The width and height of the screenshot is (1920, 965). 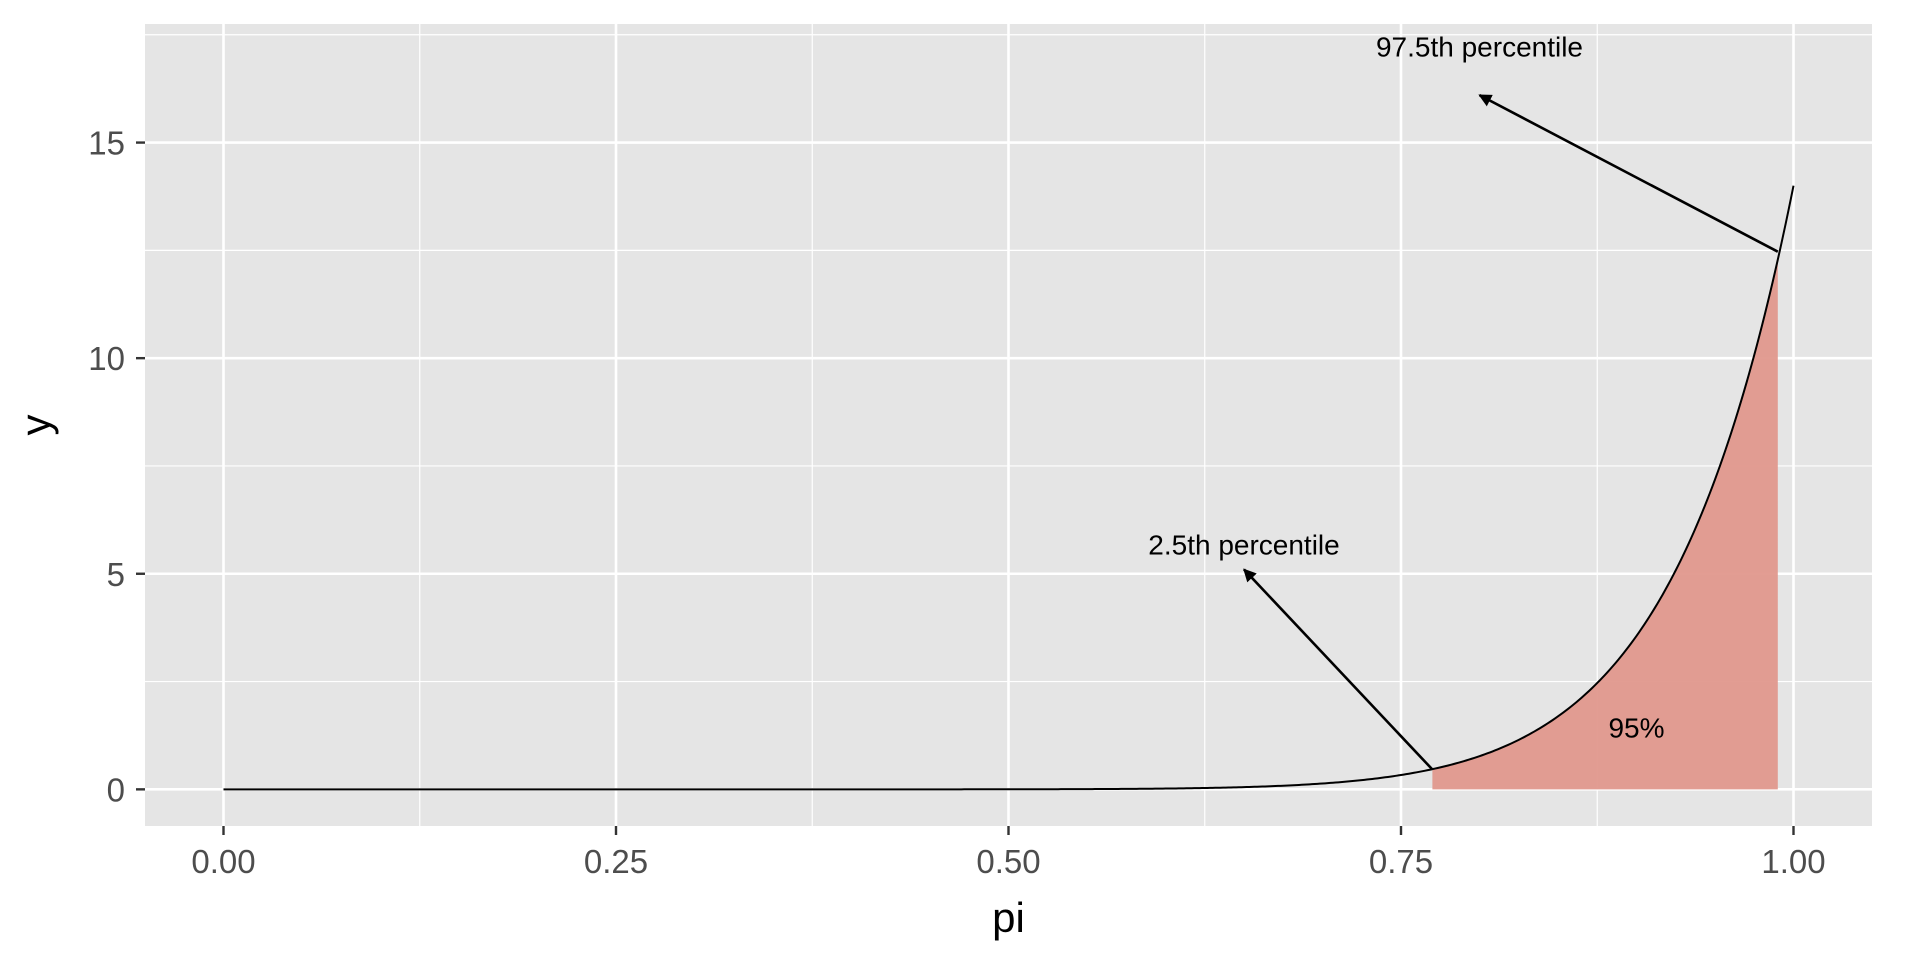 What do you see at coordinates (116, 789) in the screenshot?
I see `y-tick-label: 0` at bounding box center [116, 789].